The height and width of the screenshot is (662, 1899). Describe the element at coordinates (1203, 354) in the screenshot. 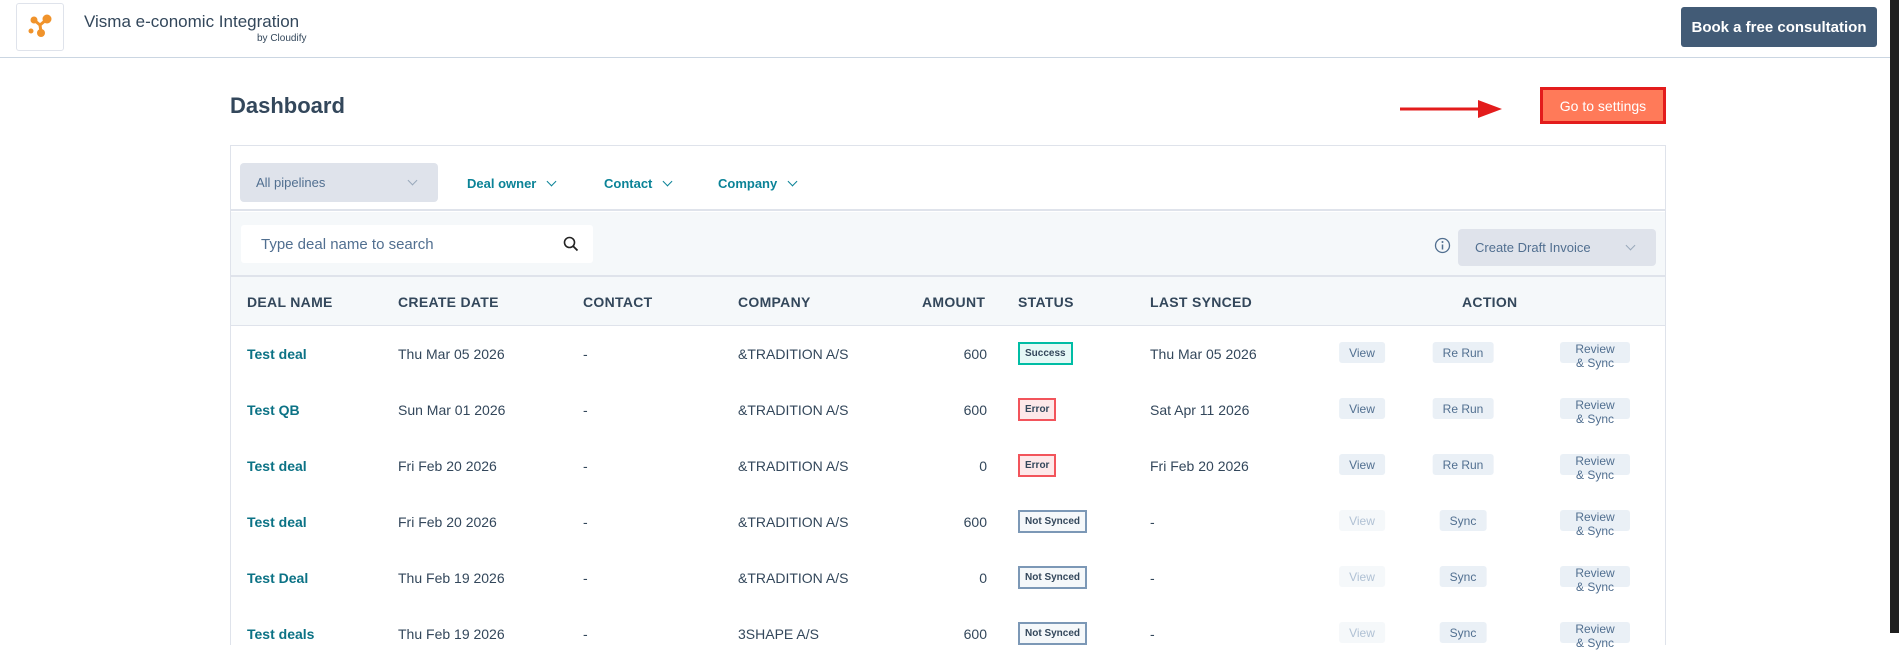

I see `last-synced: Thu Mar 05 2026` at that location.